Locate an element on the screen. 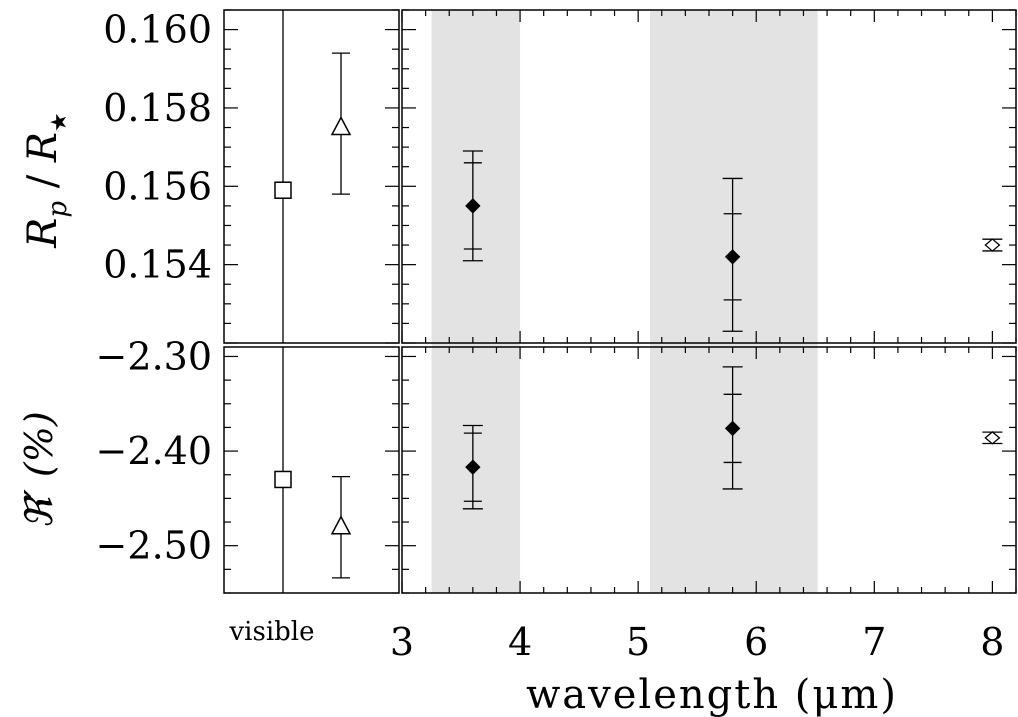 This screenshot has width=1018, height=717. svg-text: ℜ′ (%) is located at coordinates (39, 469).